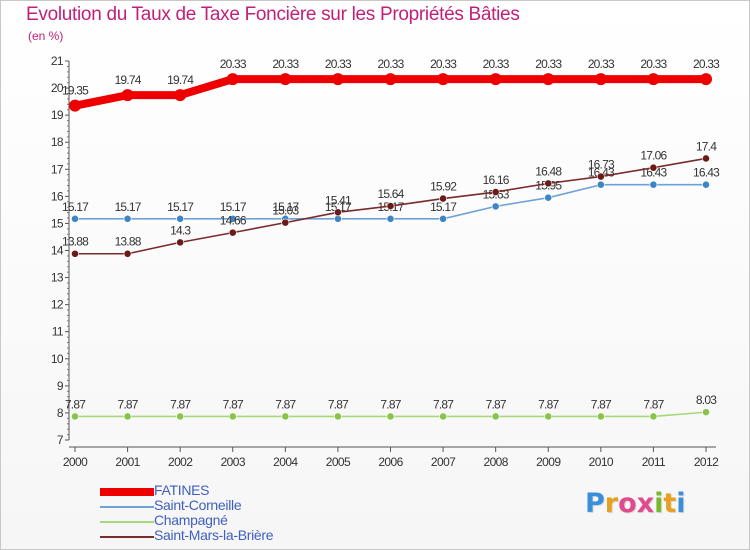 This screenshot has height=550, width=750. Describe the element at coordinates (601, 165) in the screenshot. I see `data-label-saint-mars-la-briere: 16.73` at that location.